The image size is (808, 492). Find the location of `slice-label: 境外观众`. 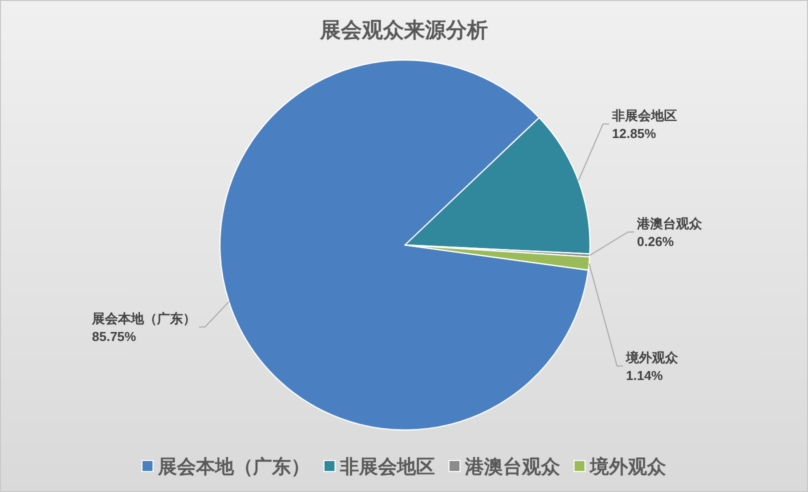

slice-label: 境外观众 is located at coordinates (652, 357).